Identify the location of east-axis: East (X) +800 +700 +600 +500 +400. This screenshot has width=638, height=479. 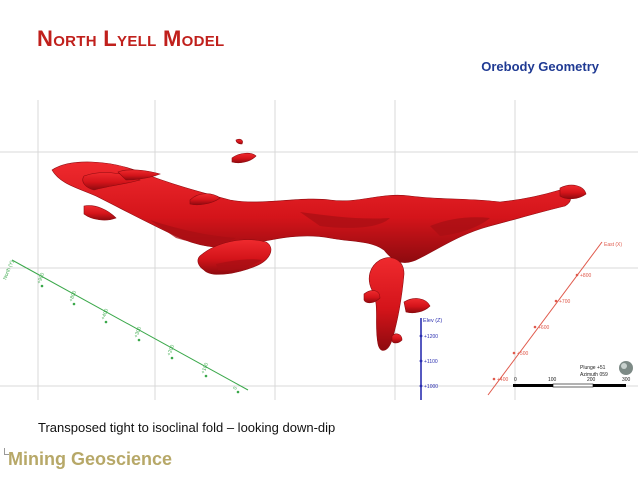
(554, 318).